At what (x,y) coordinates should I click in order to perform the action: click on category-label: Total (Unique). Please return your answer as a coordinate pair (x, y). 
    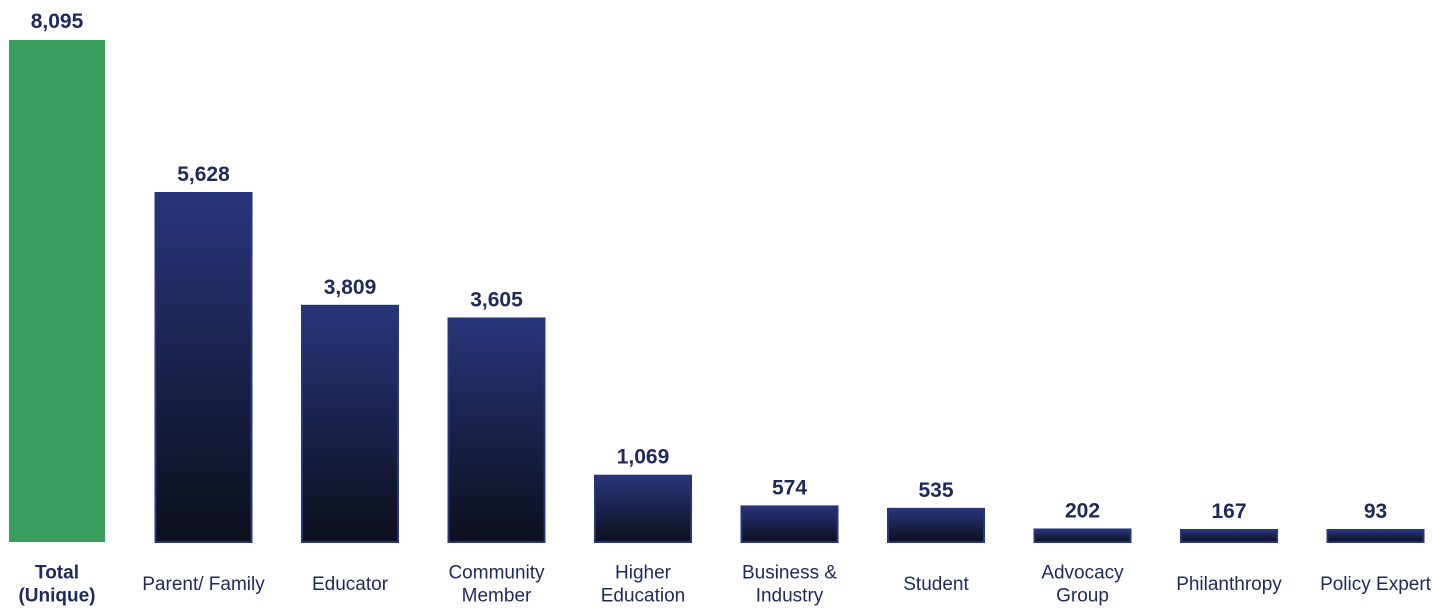
    Looking at the image, I should click on (56, 585).